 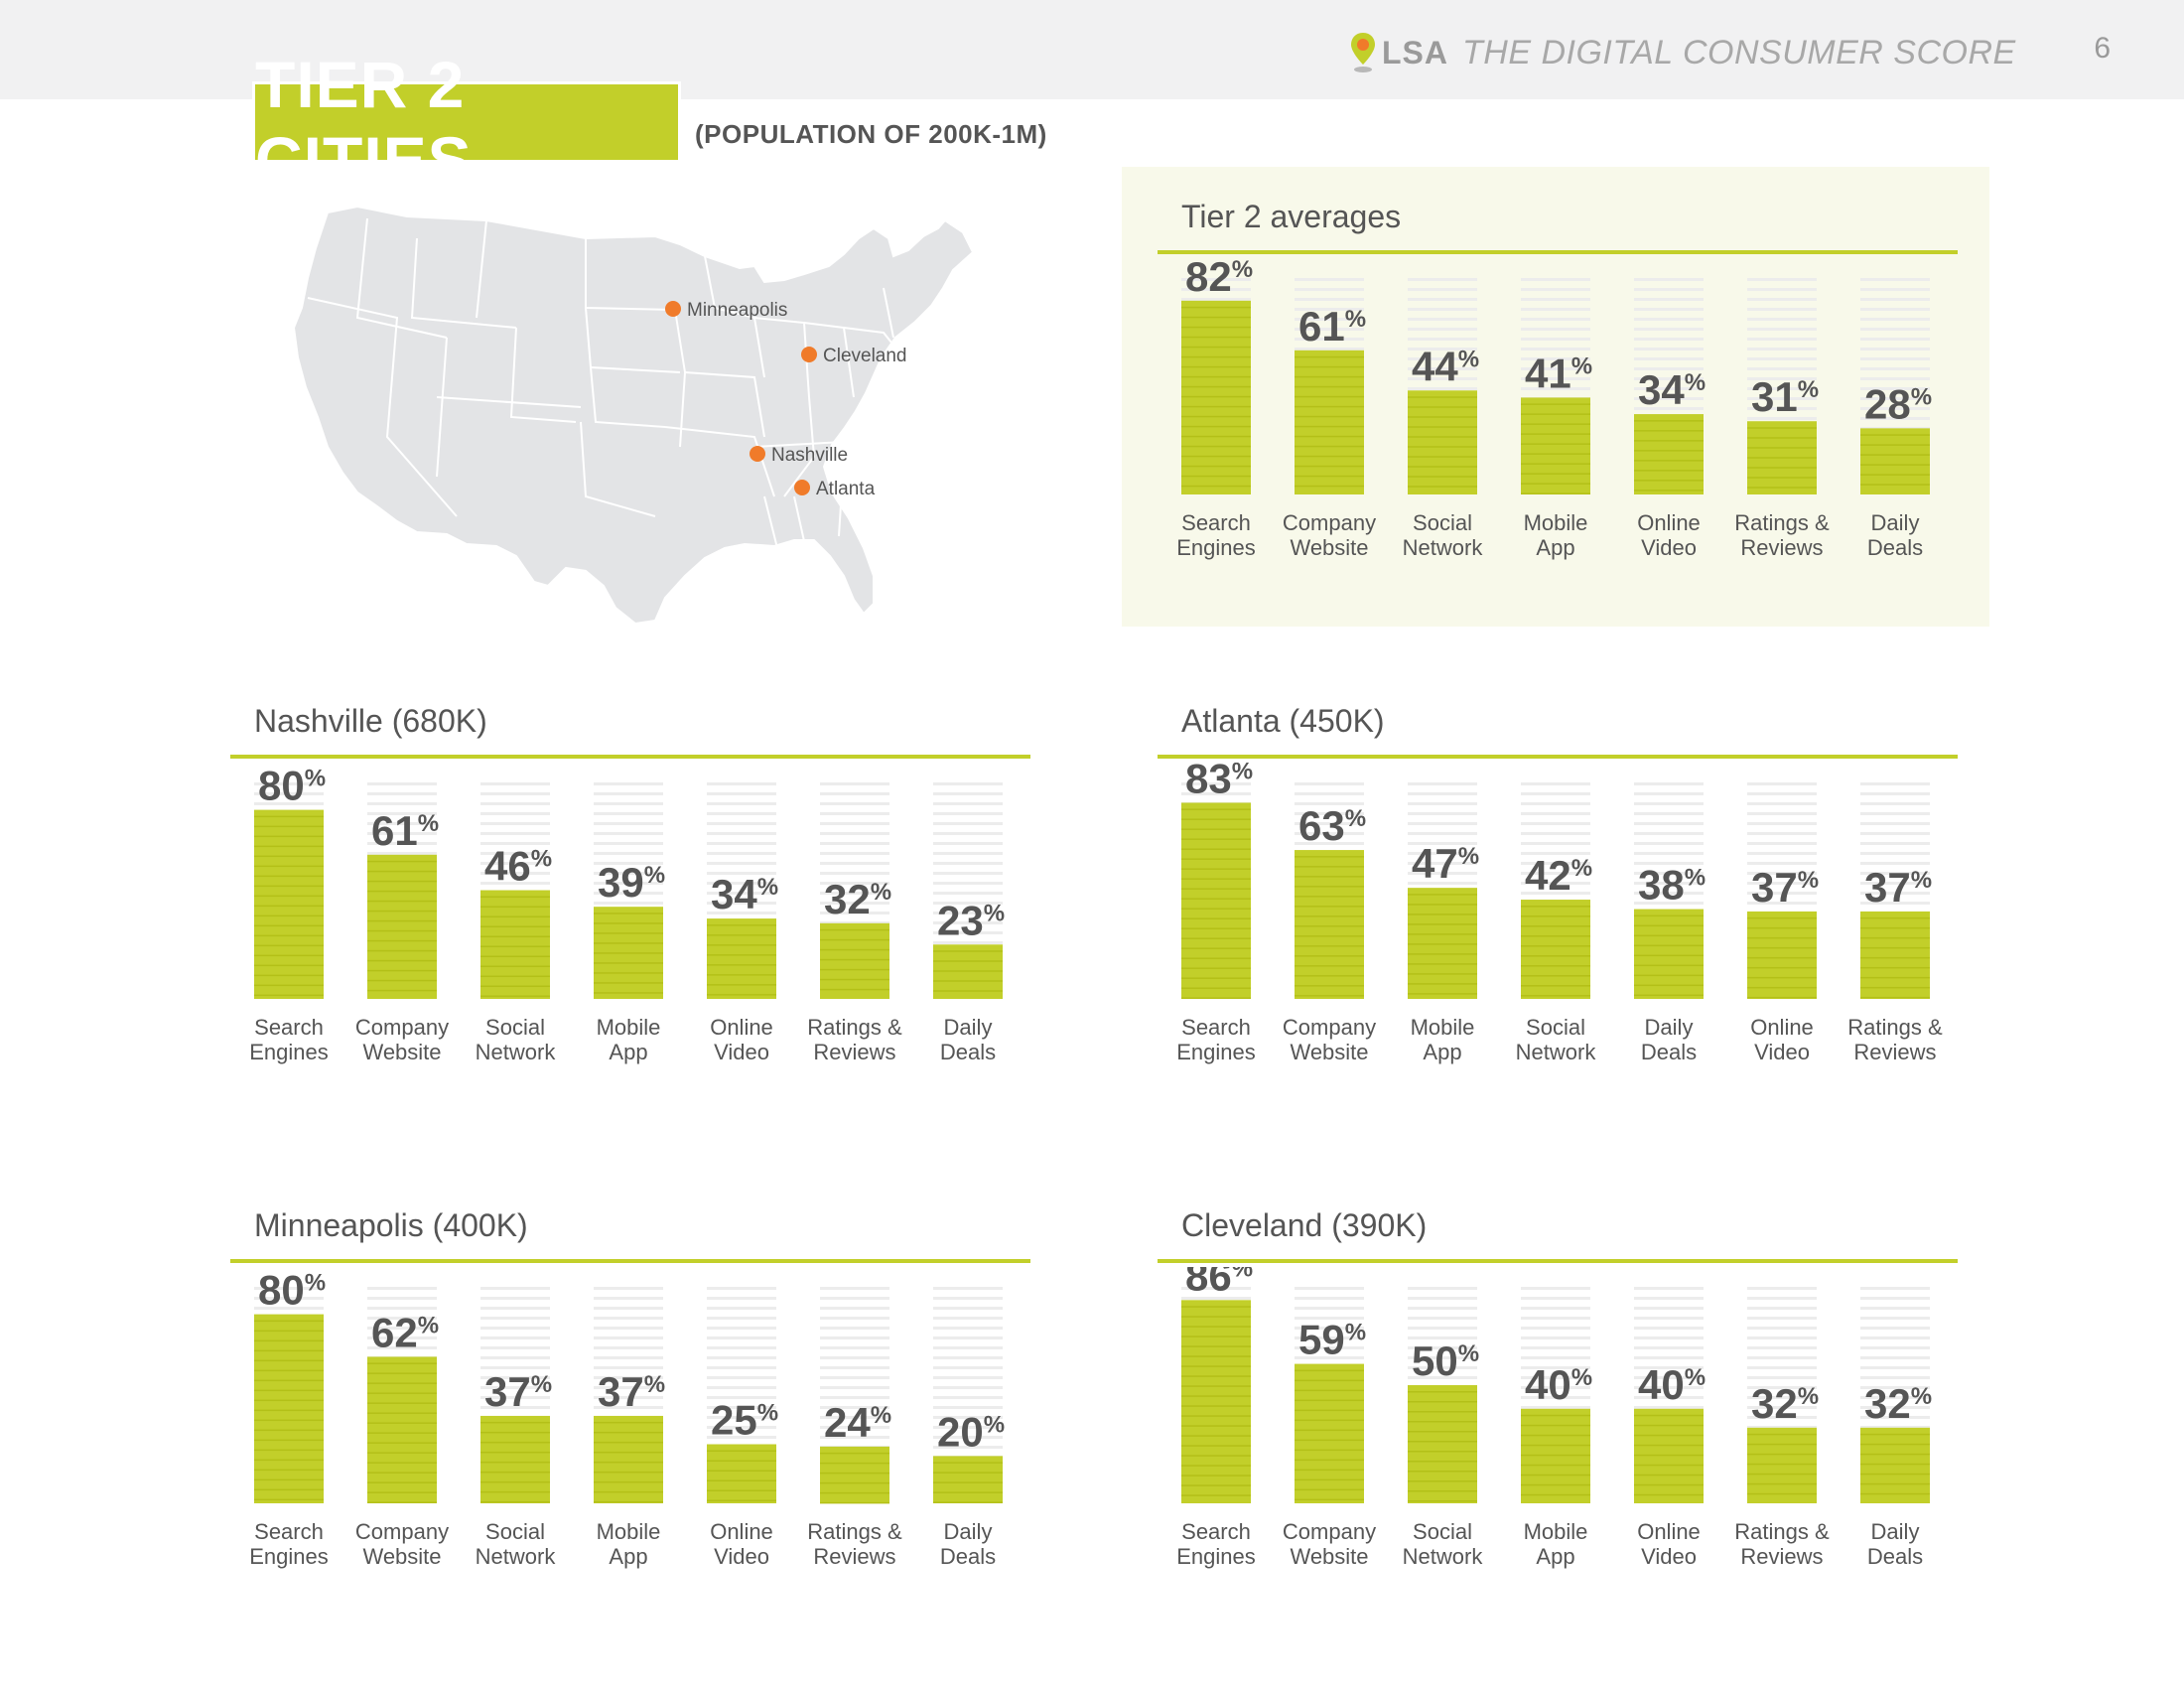 I want to click on bar-group: 50% Social Network, so click(x=1443, y=1428).